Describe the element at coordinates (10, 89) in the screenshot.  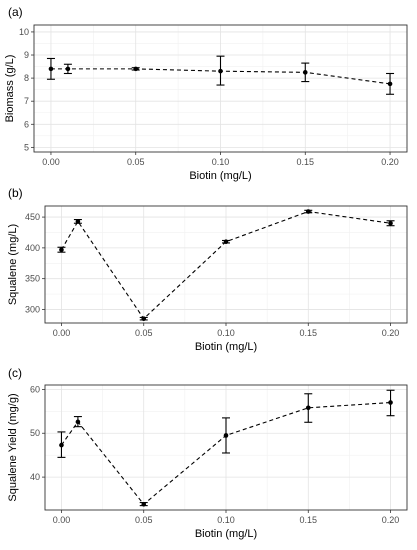
I see `y-axis-title: Biomass (g/L)` at that location.